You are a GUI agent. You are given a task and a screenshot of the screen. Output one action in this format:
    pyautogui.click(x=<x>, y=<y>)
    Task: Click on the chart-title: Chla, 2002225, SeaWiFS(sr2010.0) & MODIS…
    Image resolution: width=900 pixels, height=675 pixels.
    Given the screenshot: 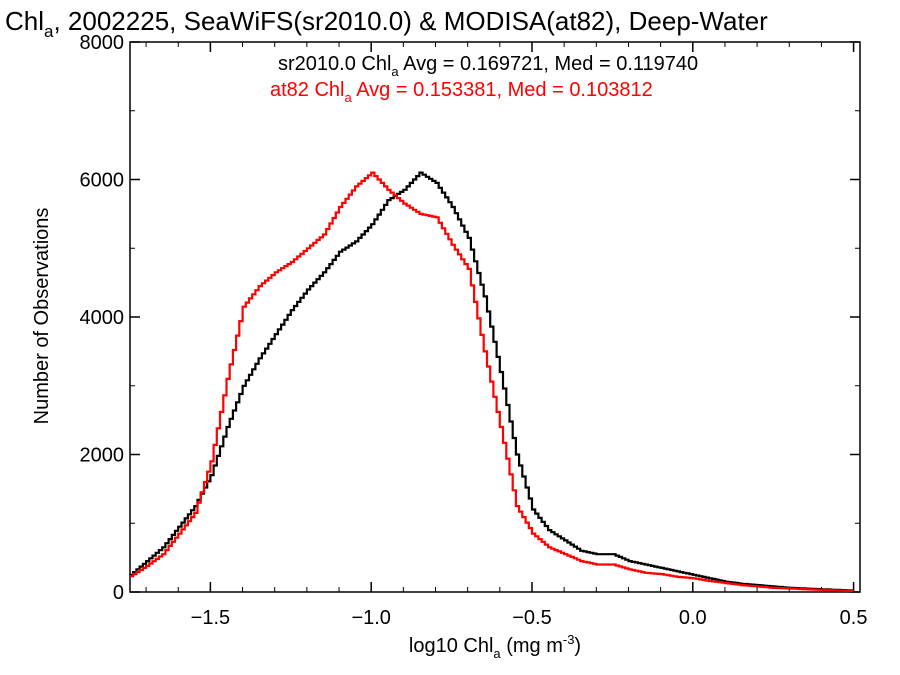 What is the action you would take?
    pyautogui.click(x=386, y=23)
    